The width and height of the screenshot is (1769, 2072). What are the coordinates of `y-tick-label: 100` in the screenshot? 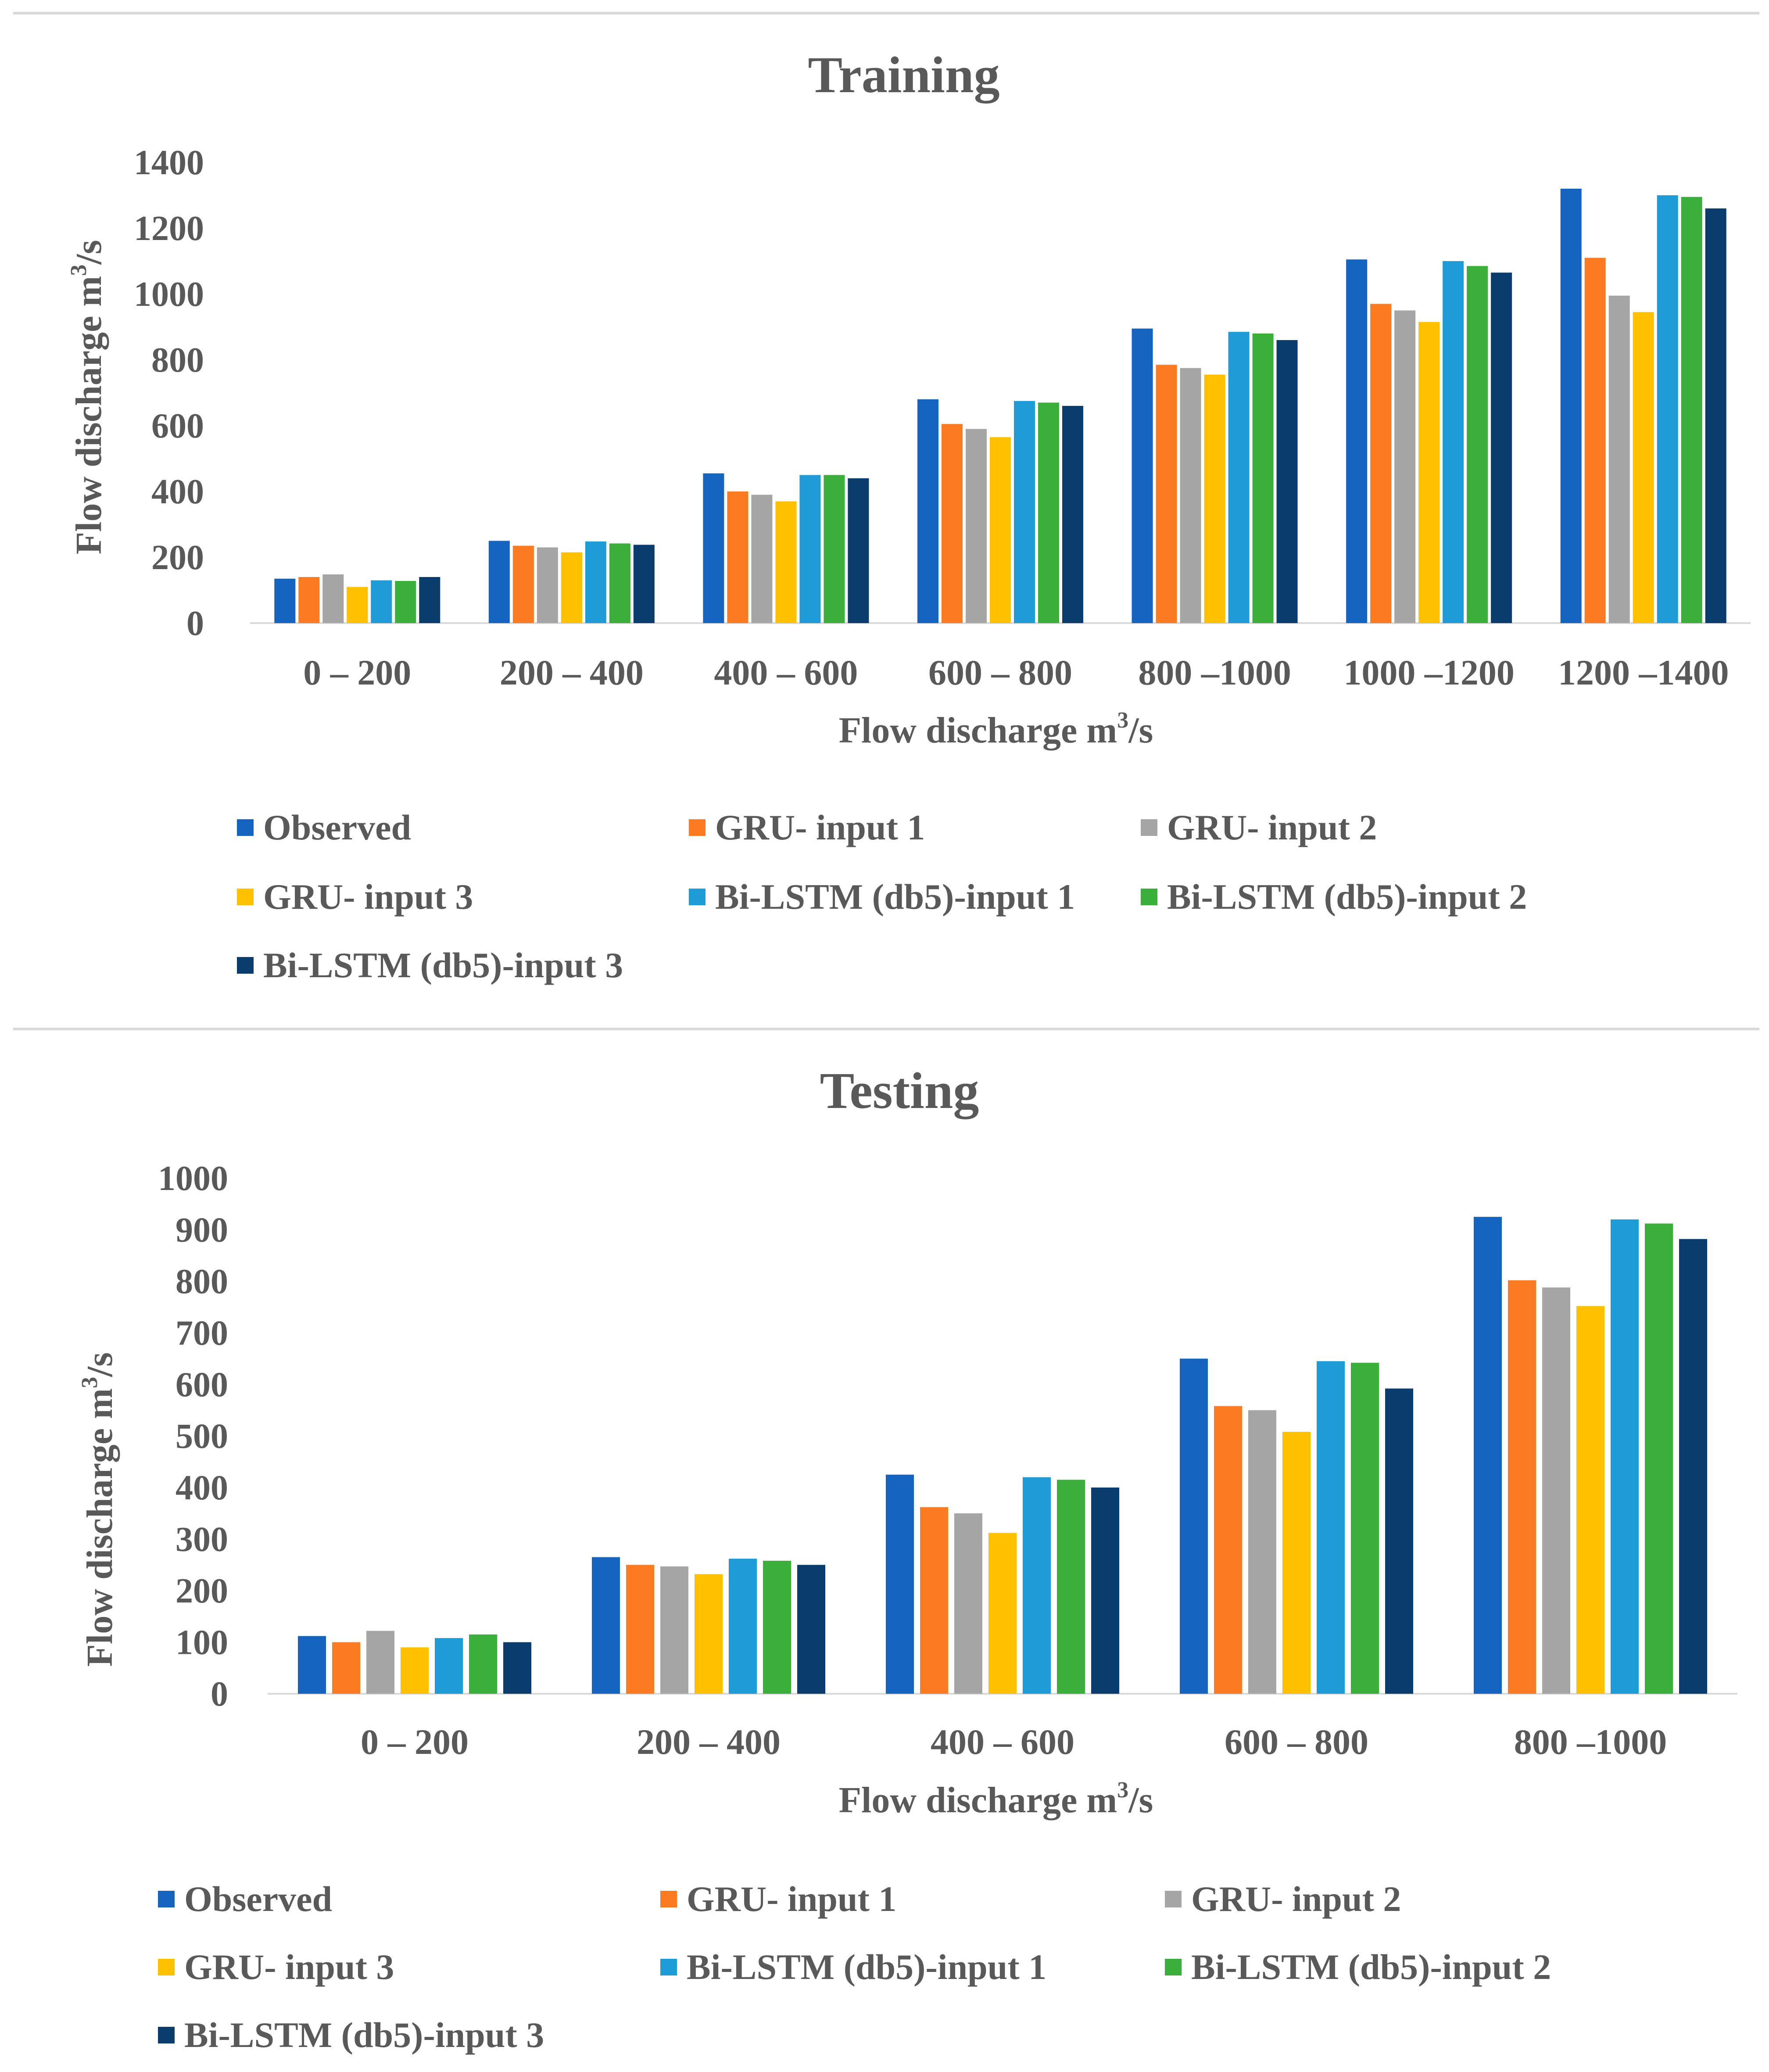 It's located at (201, 1643).